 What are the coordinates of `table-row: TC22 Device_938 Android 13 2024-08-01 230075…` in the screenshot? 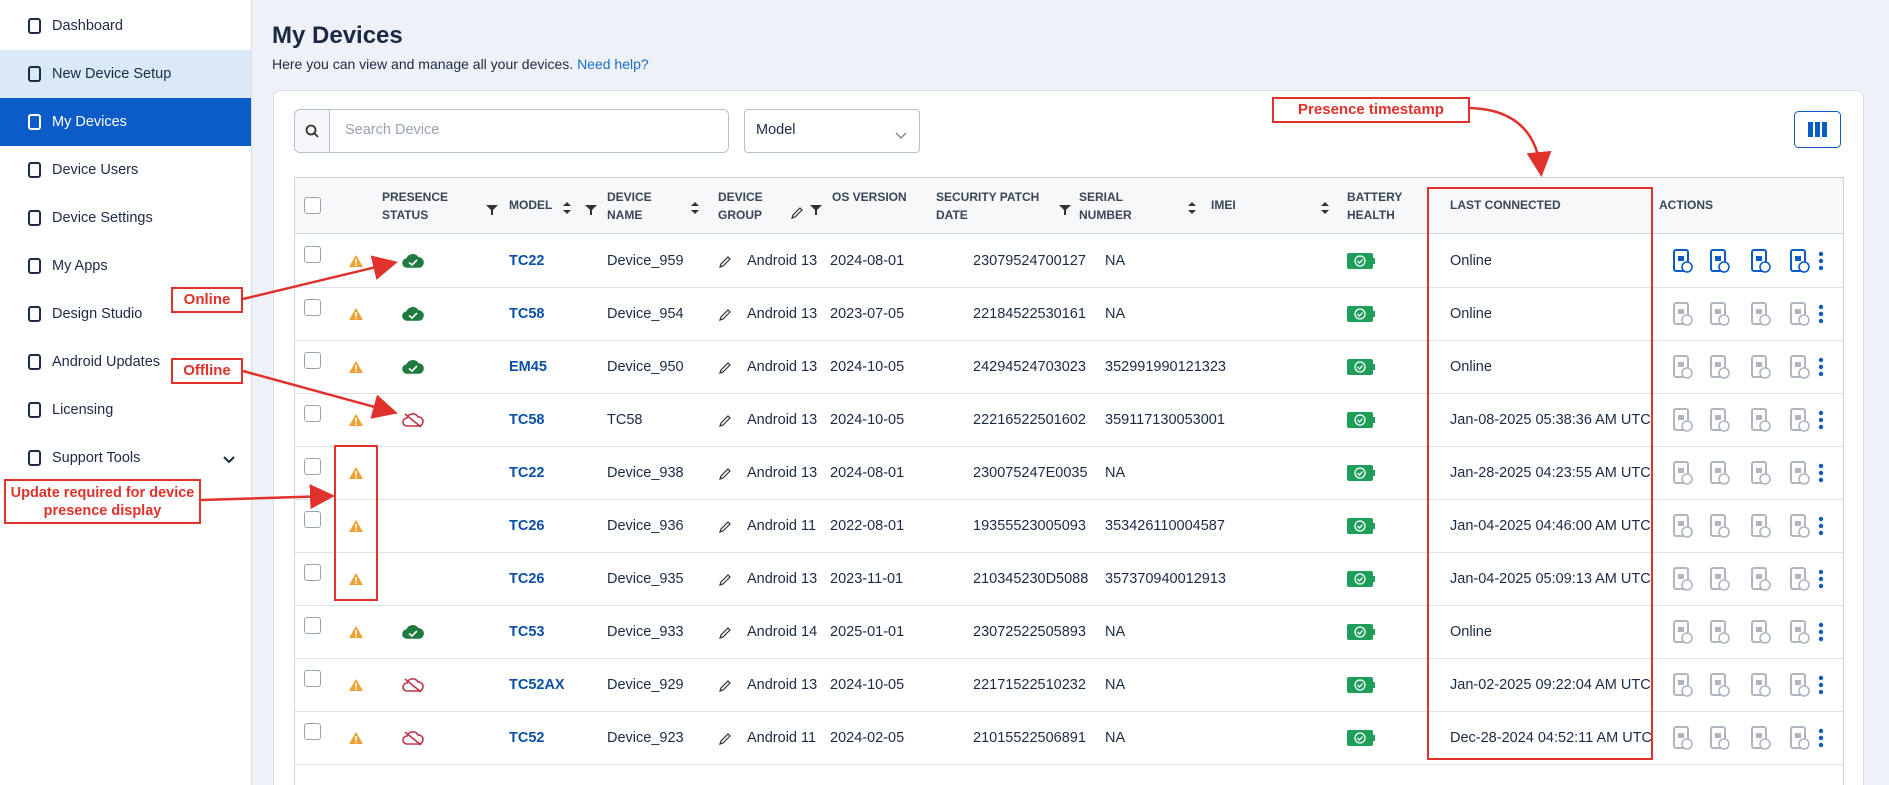 It's located at (1069, 473).